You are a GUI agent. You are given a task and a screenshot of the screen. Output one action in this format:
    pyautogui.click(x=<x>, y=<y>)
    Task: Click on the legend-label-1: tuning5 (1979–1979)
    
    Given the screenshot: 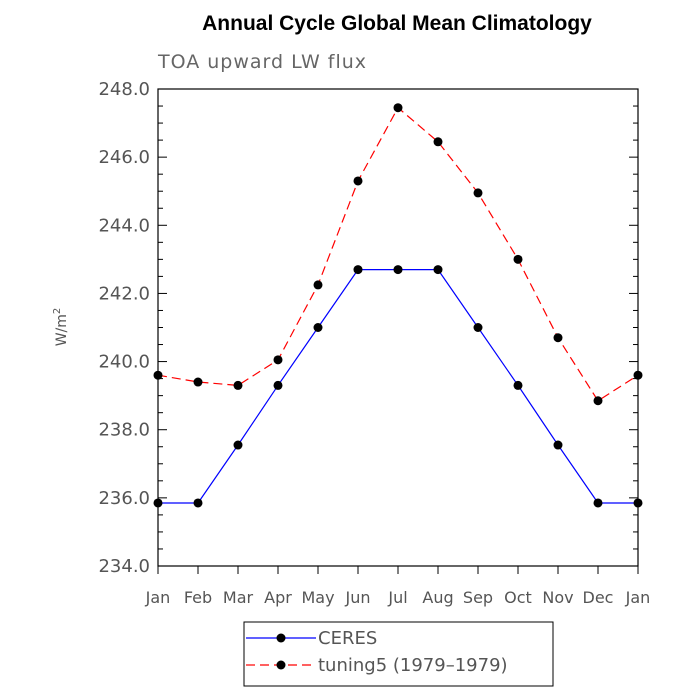 What is the action you would take?
    pyautogui.click(x=413, y=665)
    